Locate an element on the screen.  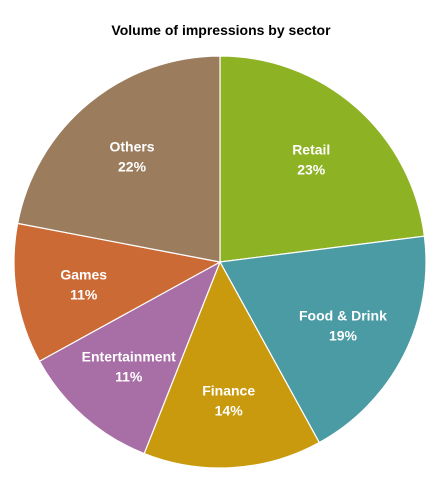
slice-value-food-and-drink: 19% is located at coordinates (343, 336).